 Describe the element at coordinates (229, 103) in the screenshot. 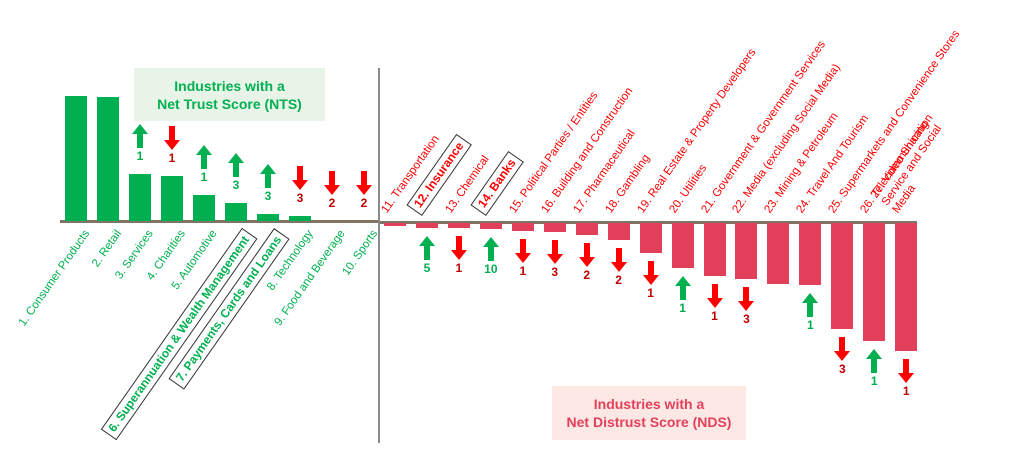

I see `legend-nts-line2: Net Trust Score (NTS)` at that location.